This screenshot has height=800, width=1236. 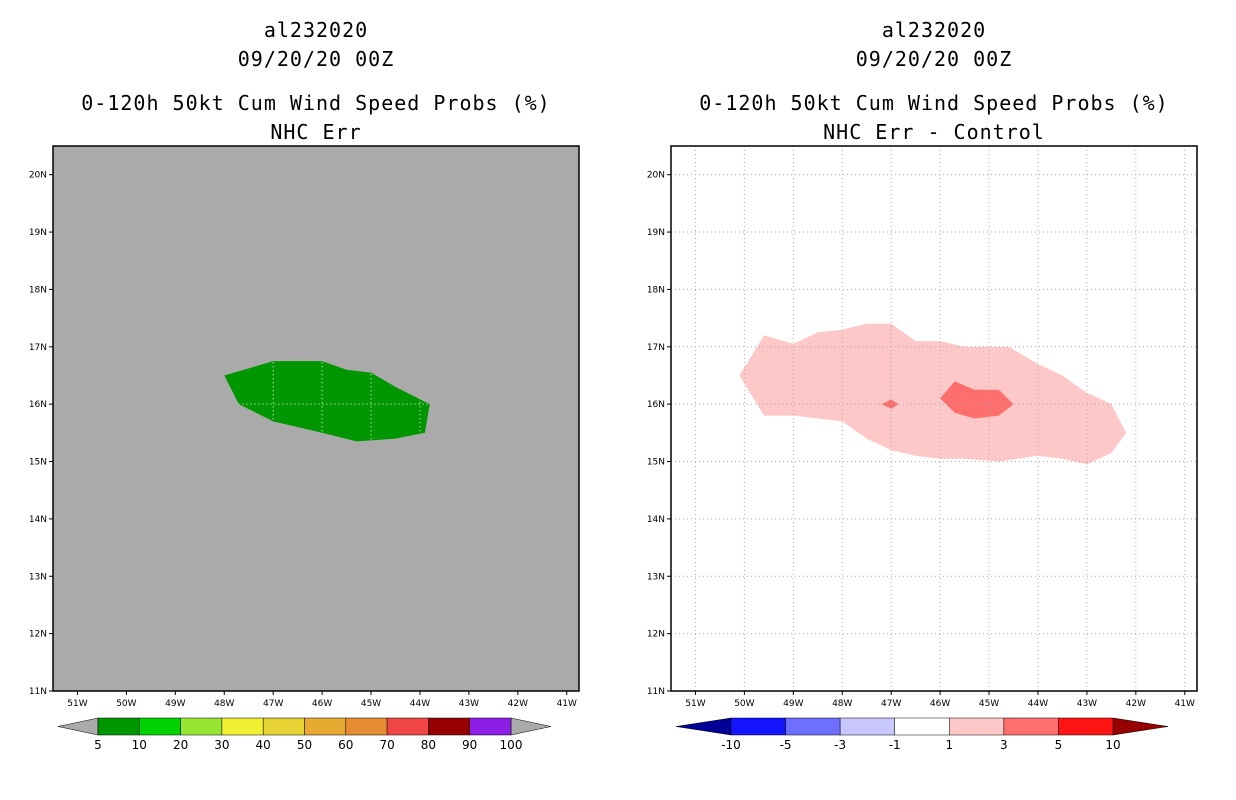 What do you see at coordinates (511, 745) in the screenshot?
I see `legend-label: 100` at bounding box center [511, 745].